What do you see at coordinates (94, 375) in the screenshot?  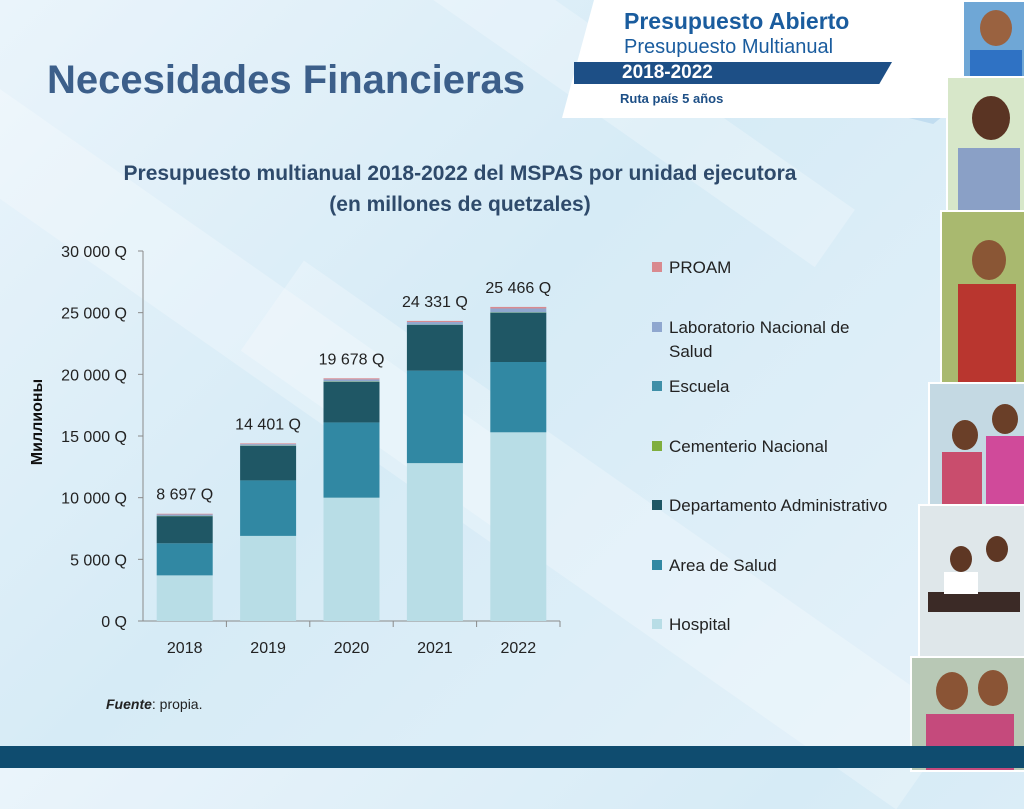 I see `y-tick-label: 20 000 Q` at bounding box center [94, 375].